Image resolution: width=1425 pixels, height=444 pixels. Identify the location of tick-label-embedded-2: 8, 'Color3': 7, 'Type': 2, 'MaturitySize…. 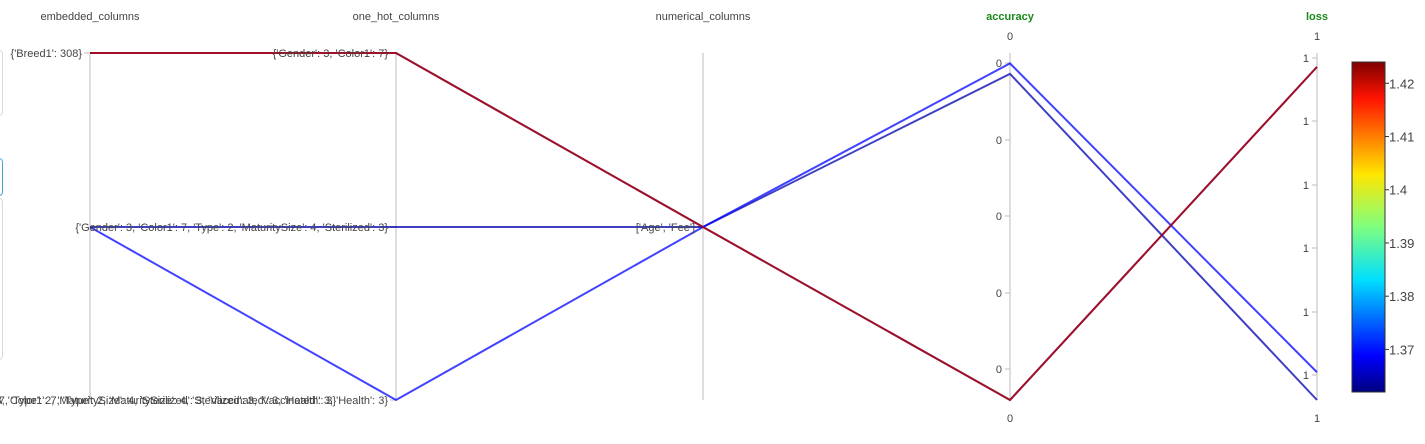
(168, 401).